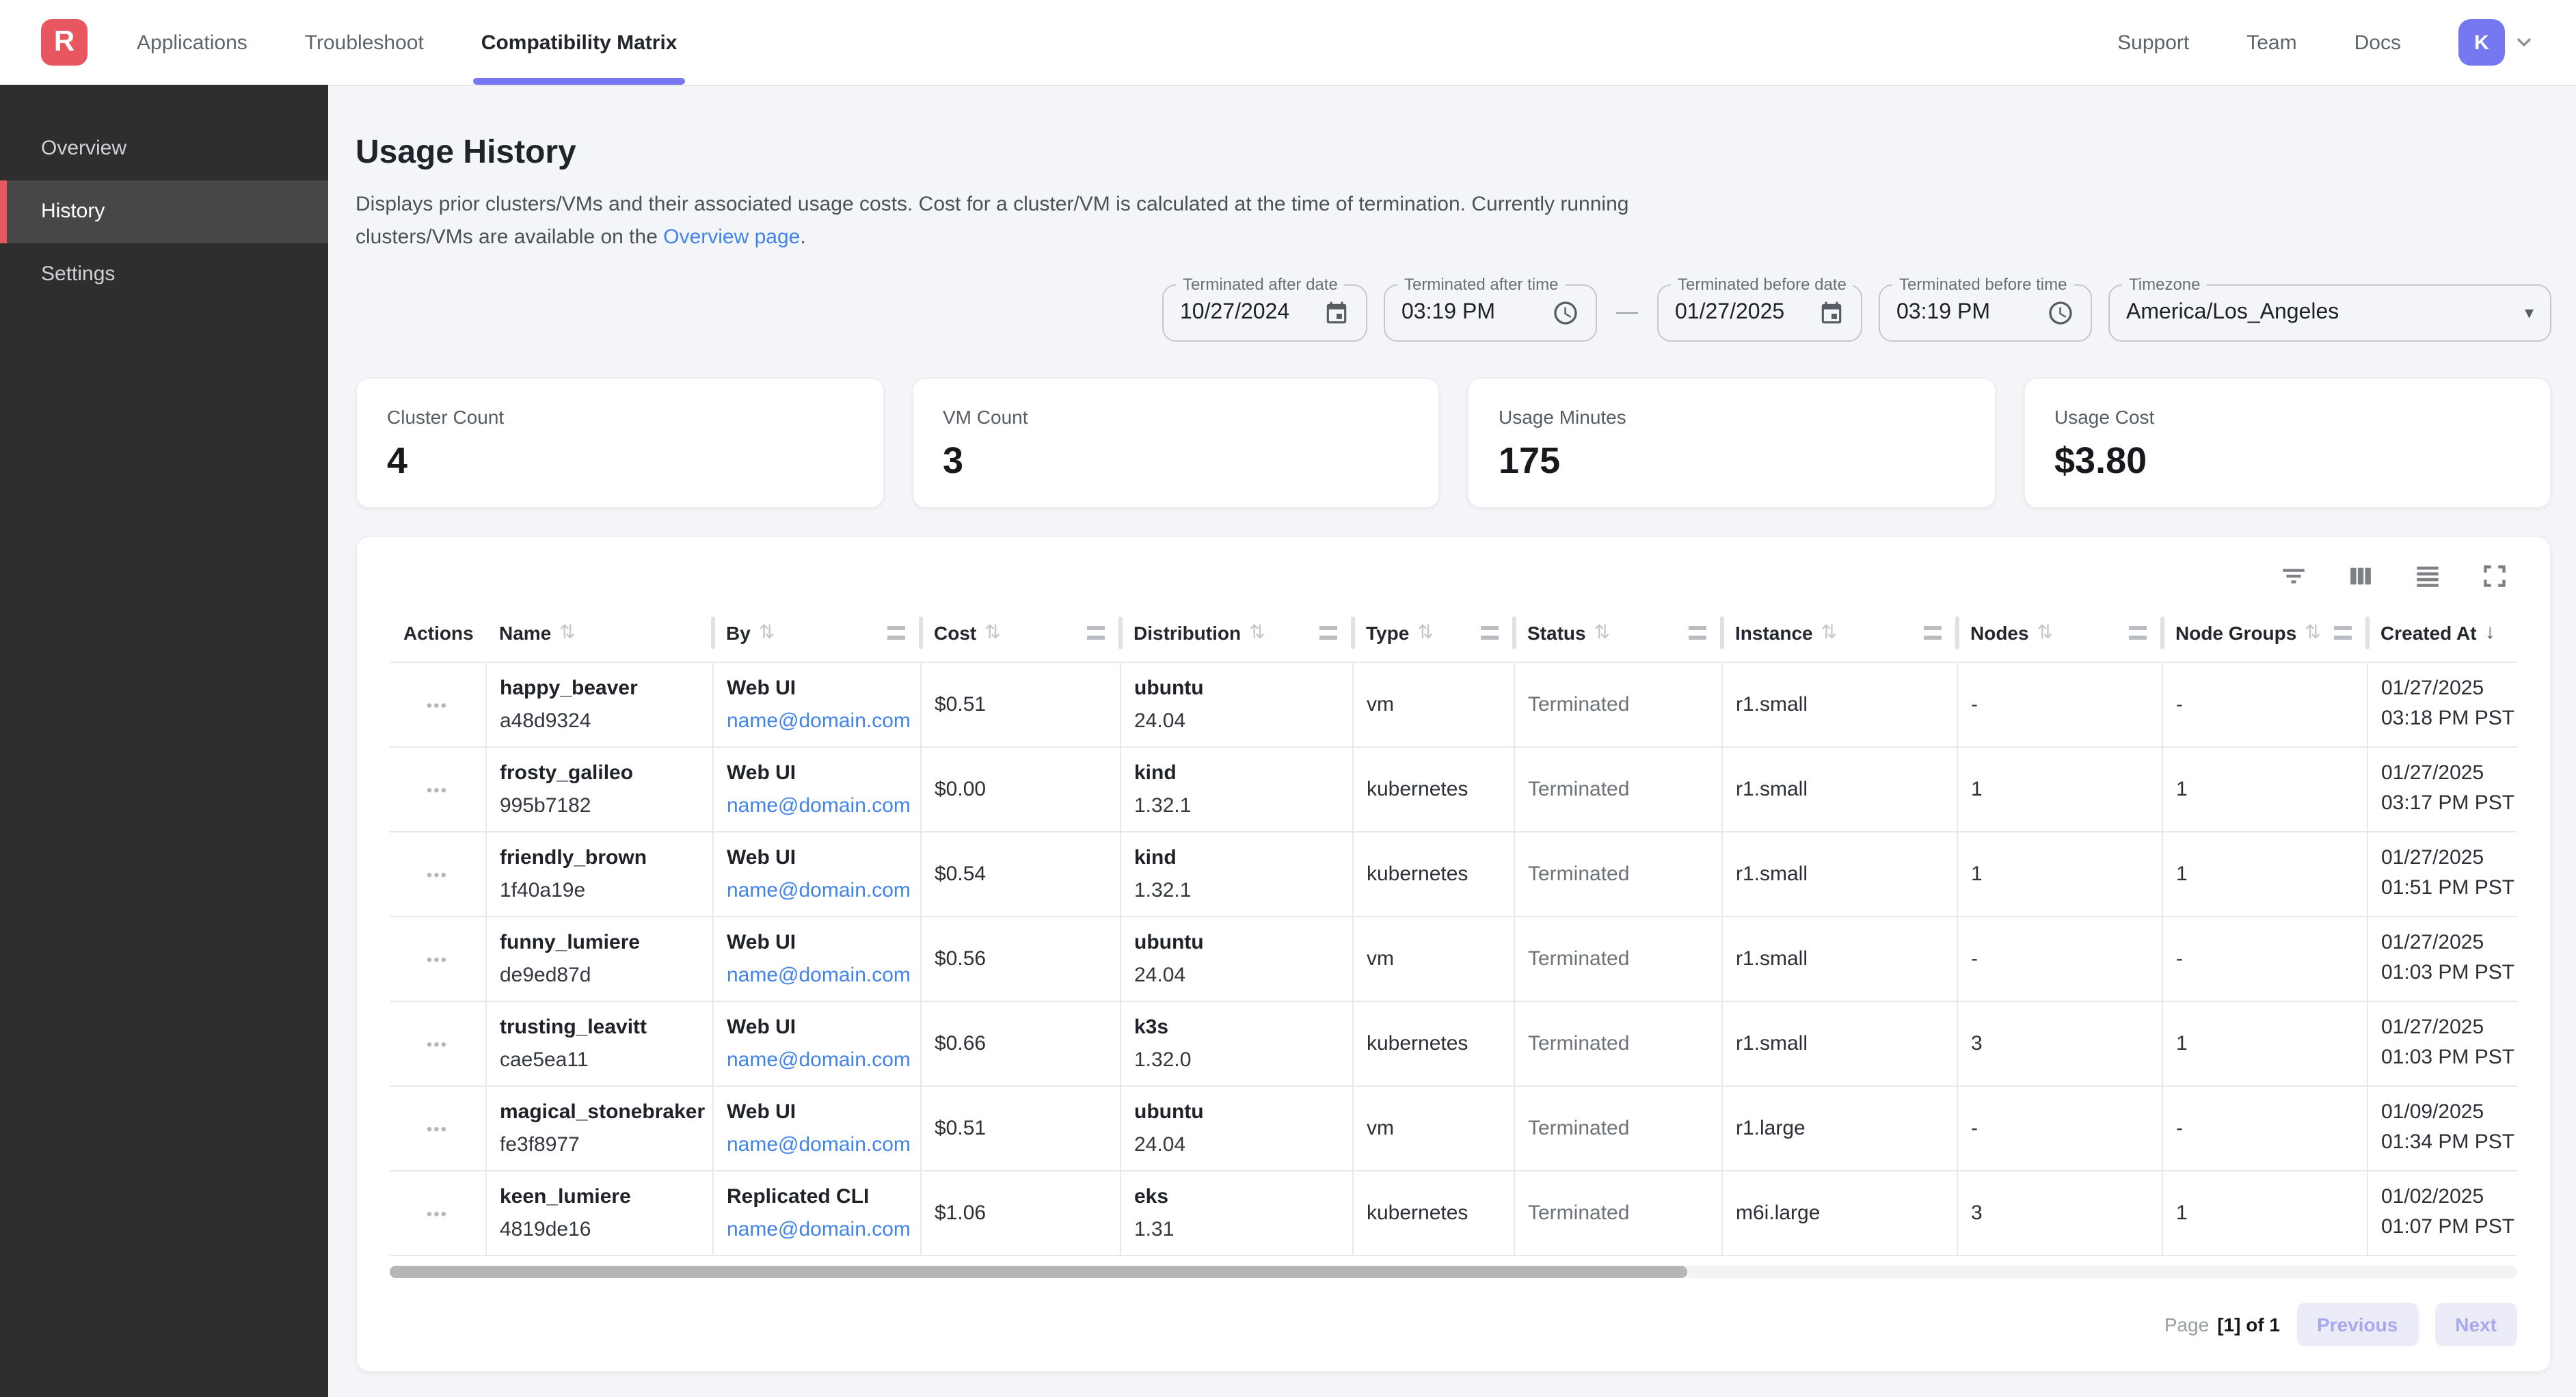  Describe the element at coordinates (2360, 576) in the screenshot. I see `columns-icon` at that location.